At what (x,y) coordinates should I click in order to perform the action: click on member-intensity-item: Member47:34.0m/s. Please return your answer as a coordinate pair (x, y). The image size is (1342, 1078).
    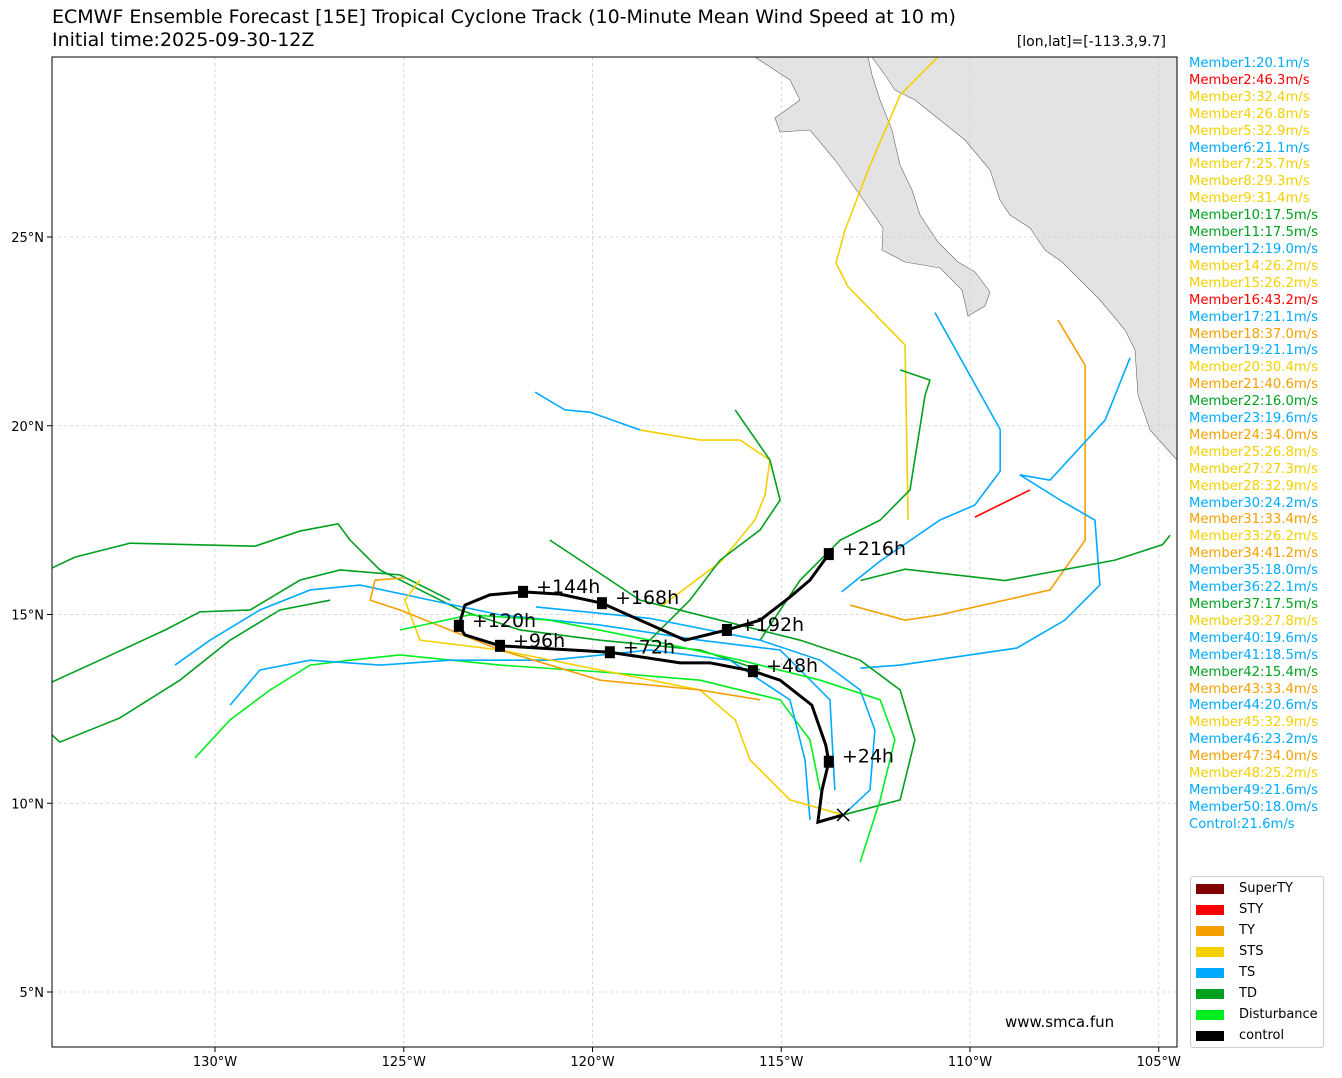
    Looking at the image, I should click on (1253, 757).